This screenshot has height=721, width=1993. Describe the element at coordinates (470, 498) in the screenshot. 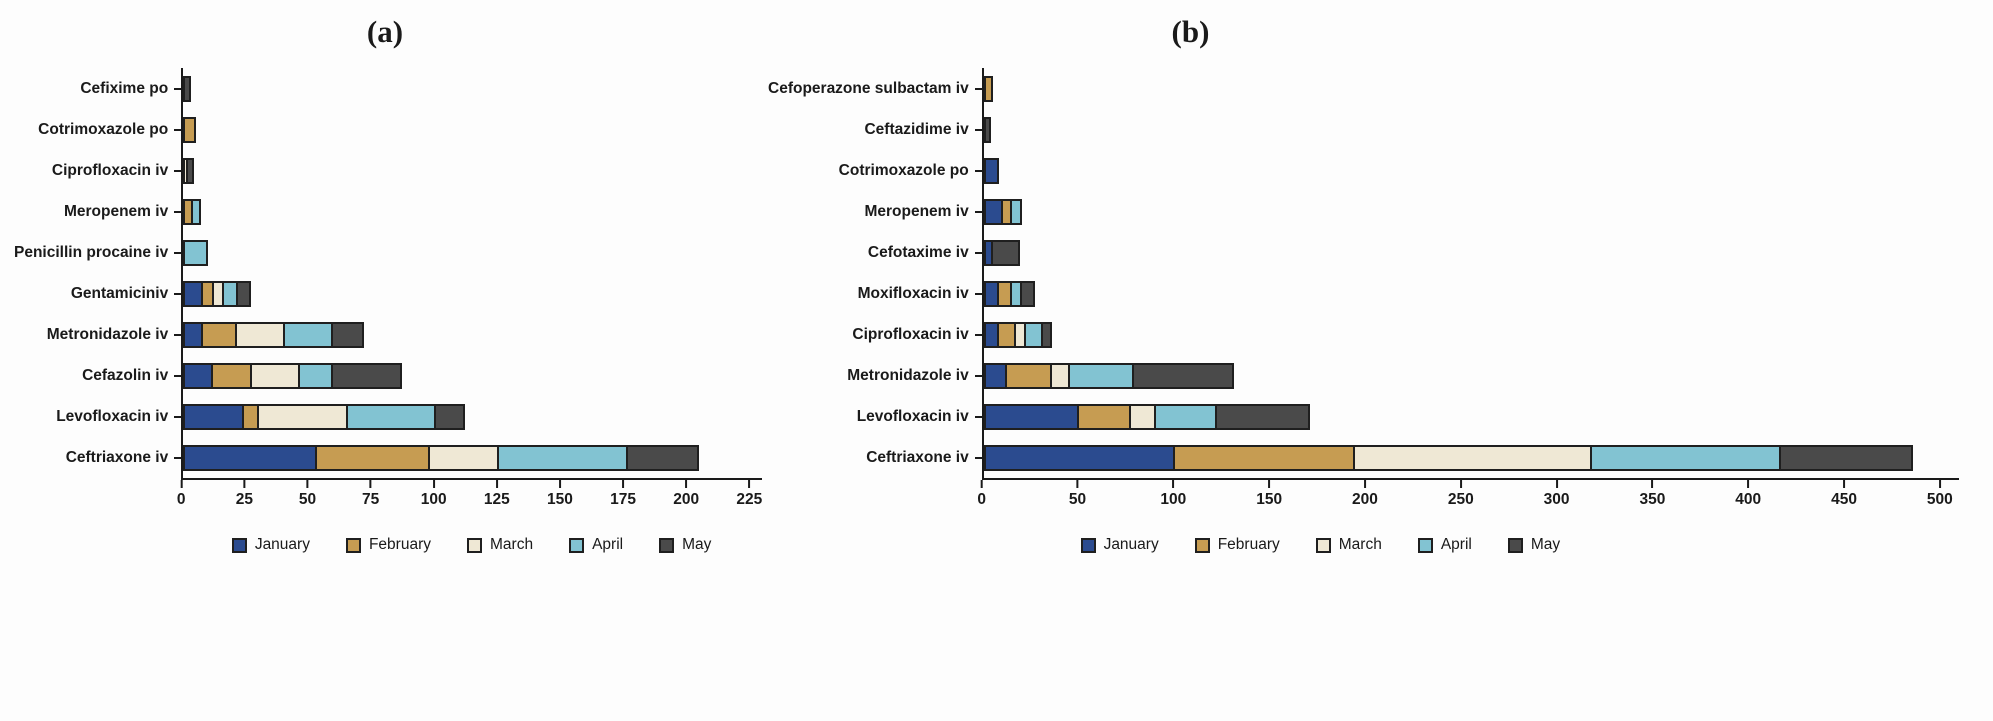

I see `x-axis: 0 25 50 75 100 125 150 175 200 225` at that location.